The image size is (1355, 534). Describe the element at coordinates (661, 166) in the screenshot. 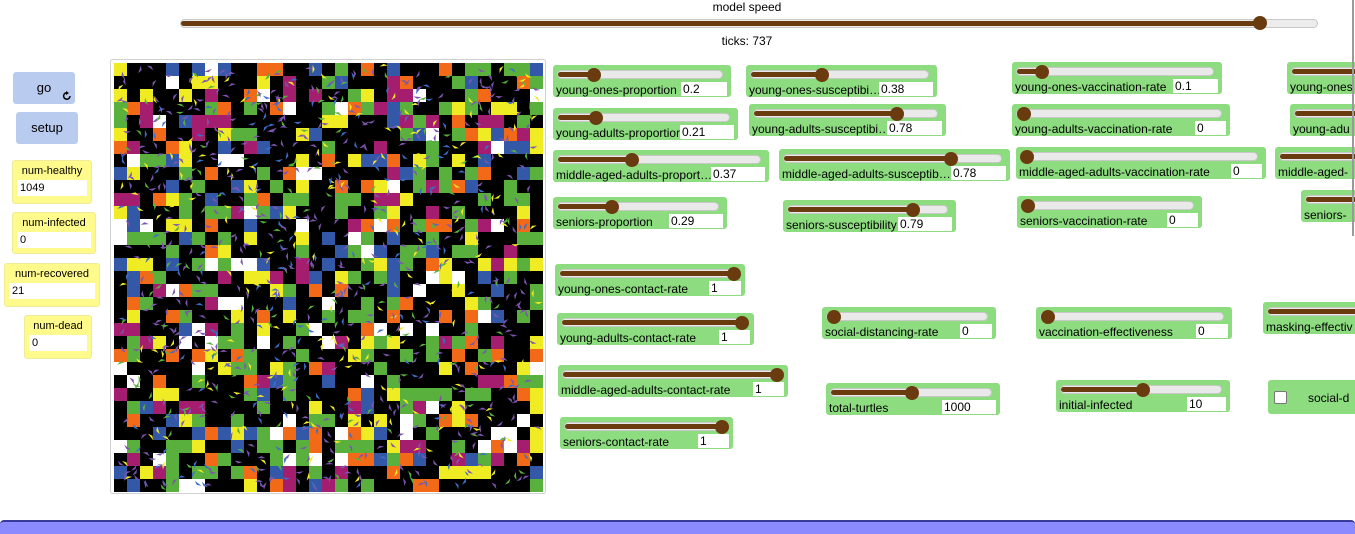

I see `slider: middle-aged-adults-proport… 0.37` at that location.